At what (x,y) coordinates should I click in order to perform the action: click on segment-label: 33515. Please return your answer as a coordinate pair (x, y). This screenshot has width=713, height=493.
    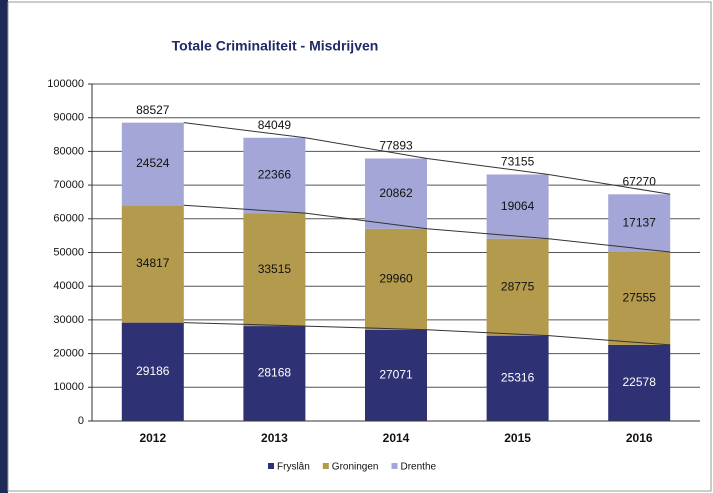
    Looking at the image, I should click on (275, 269).